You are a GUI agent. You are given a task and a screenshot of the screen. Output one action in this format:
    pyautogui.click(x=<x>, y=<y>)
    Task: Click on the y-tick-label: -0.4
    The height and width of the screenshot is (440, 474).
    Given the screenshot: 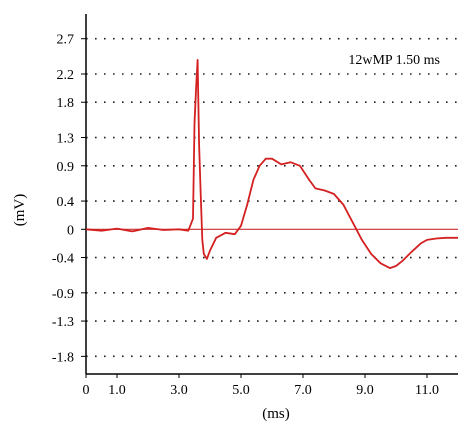 What is the action you would take?
    pyautogui.click(x=63, y=259)
    